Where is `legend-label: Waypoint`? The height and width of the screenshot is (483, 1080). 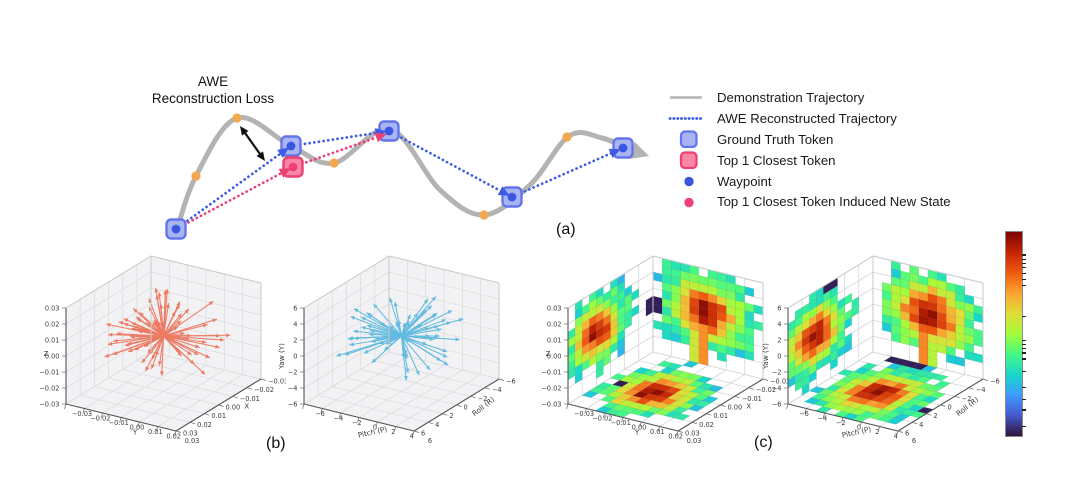
legend-label: Waypoint is located at coordinates (744, 181).